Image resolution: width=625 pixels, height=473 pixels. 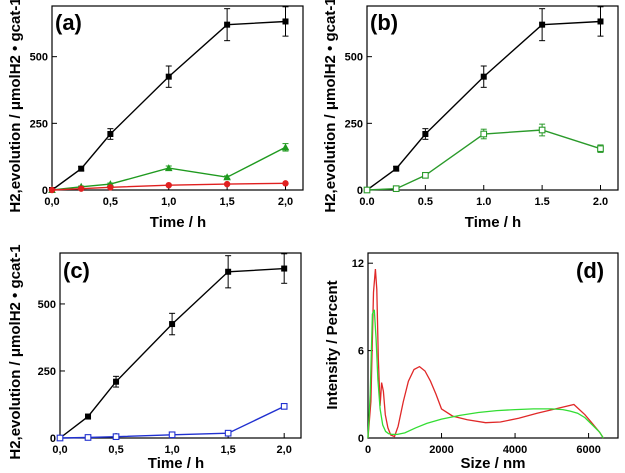 What do you see at coordinates (368, 450) in the screenshot?
I see `x-tick-label: 0` at bounding box center [368, 450].